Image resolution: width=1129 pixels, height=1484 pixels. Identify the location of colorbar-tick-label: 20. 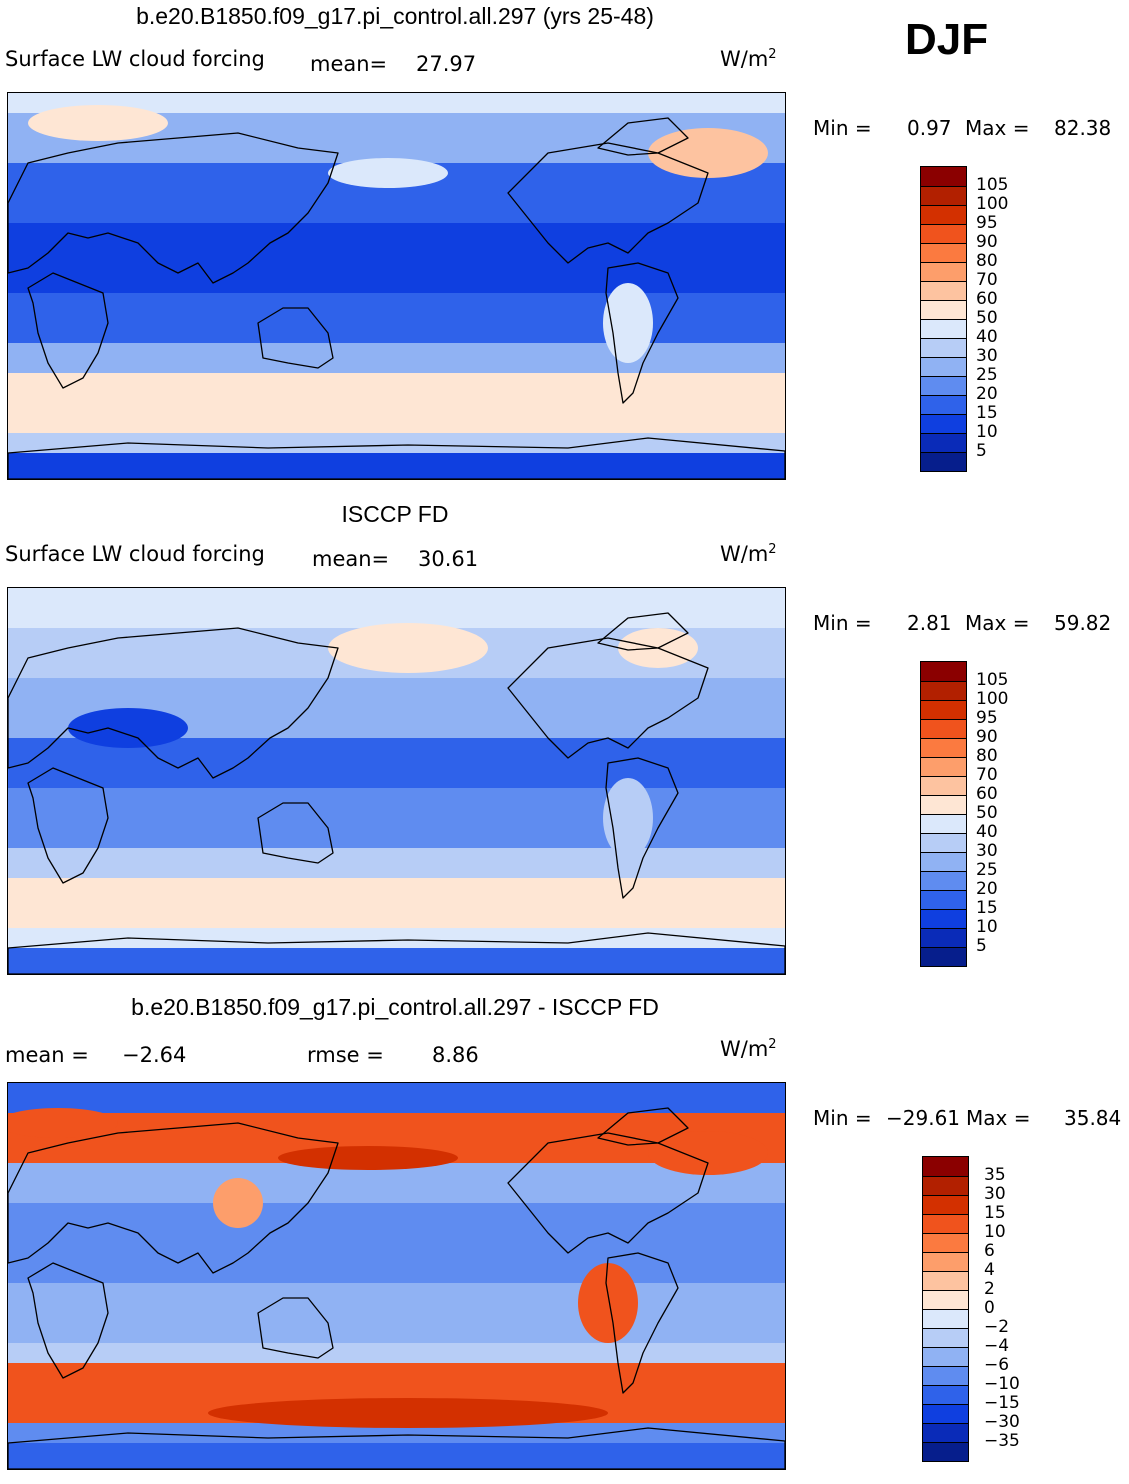
(987, 889).